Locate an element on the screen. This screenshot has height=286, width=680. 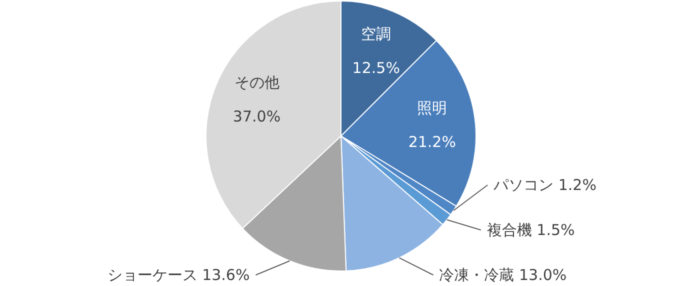
data-label: 21.2% is located at coordinates (432, 142).